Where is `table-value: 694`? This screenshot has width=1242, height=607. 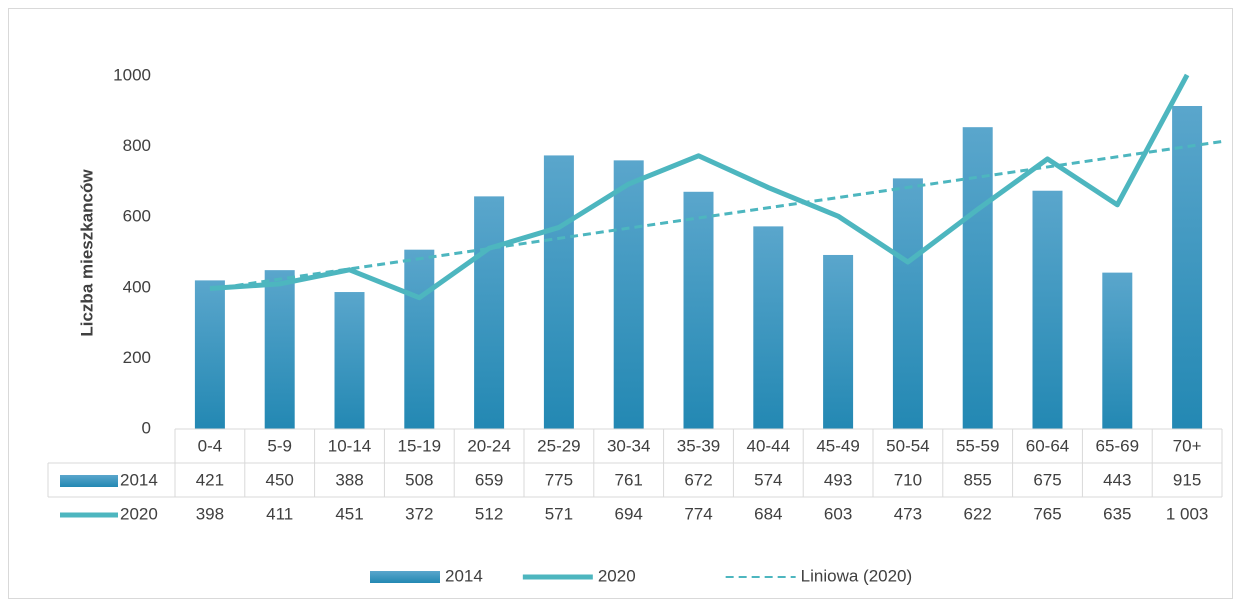 table-value: 694 is located at coordinates (629, 513).